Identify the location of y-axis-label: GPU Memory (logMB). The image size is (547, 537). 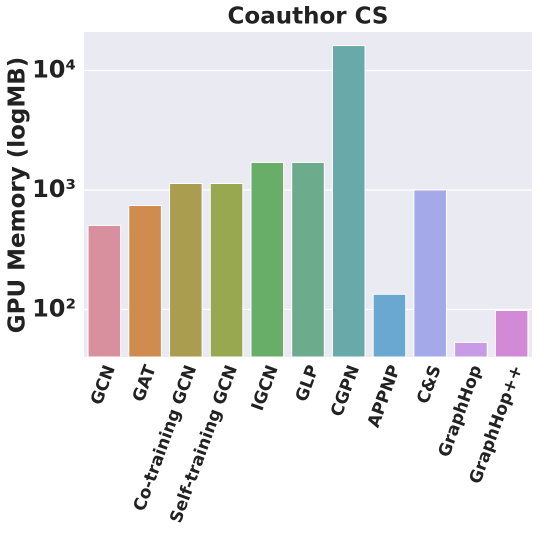
(18, 195).